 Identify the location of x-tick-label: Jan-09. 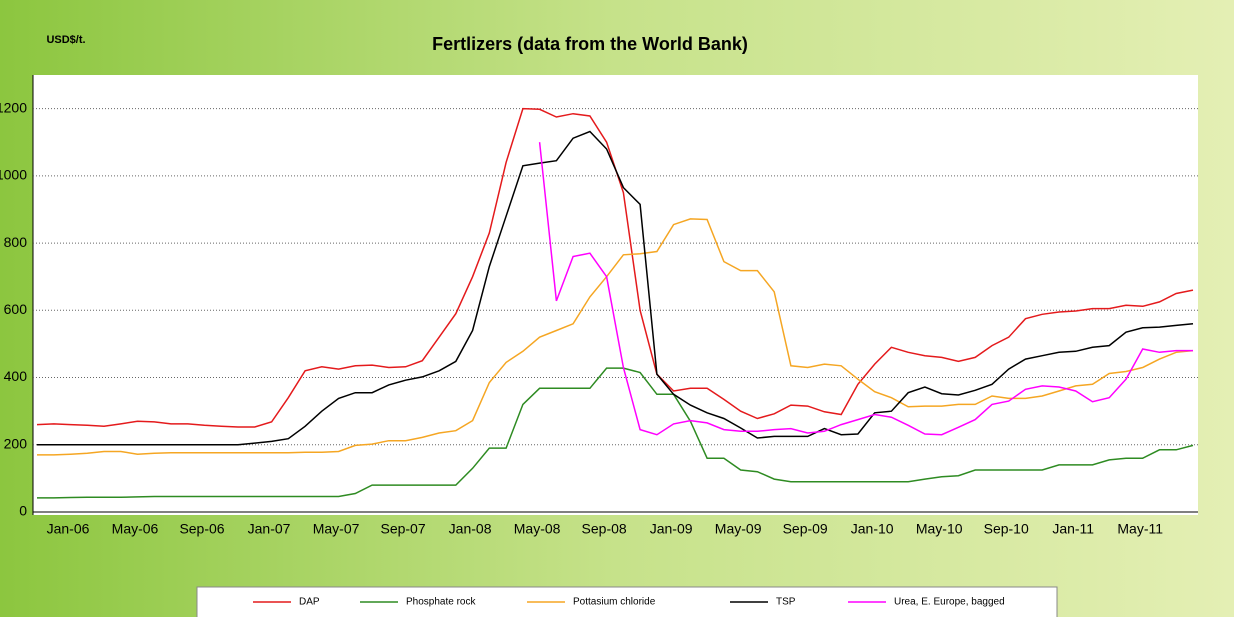
(671, 529).